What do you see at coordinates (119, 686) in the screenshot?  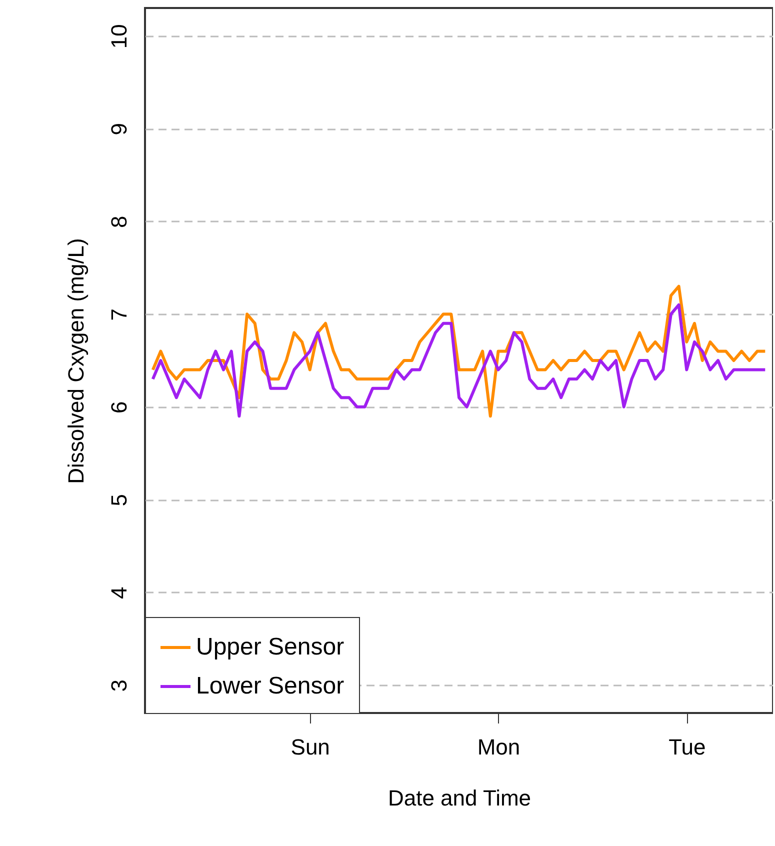 I see `y-tick-label: 3` at bounding box center [119, 686].